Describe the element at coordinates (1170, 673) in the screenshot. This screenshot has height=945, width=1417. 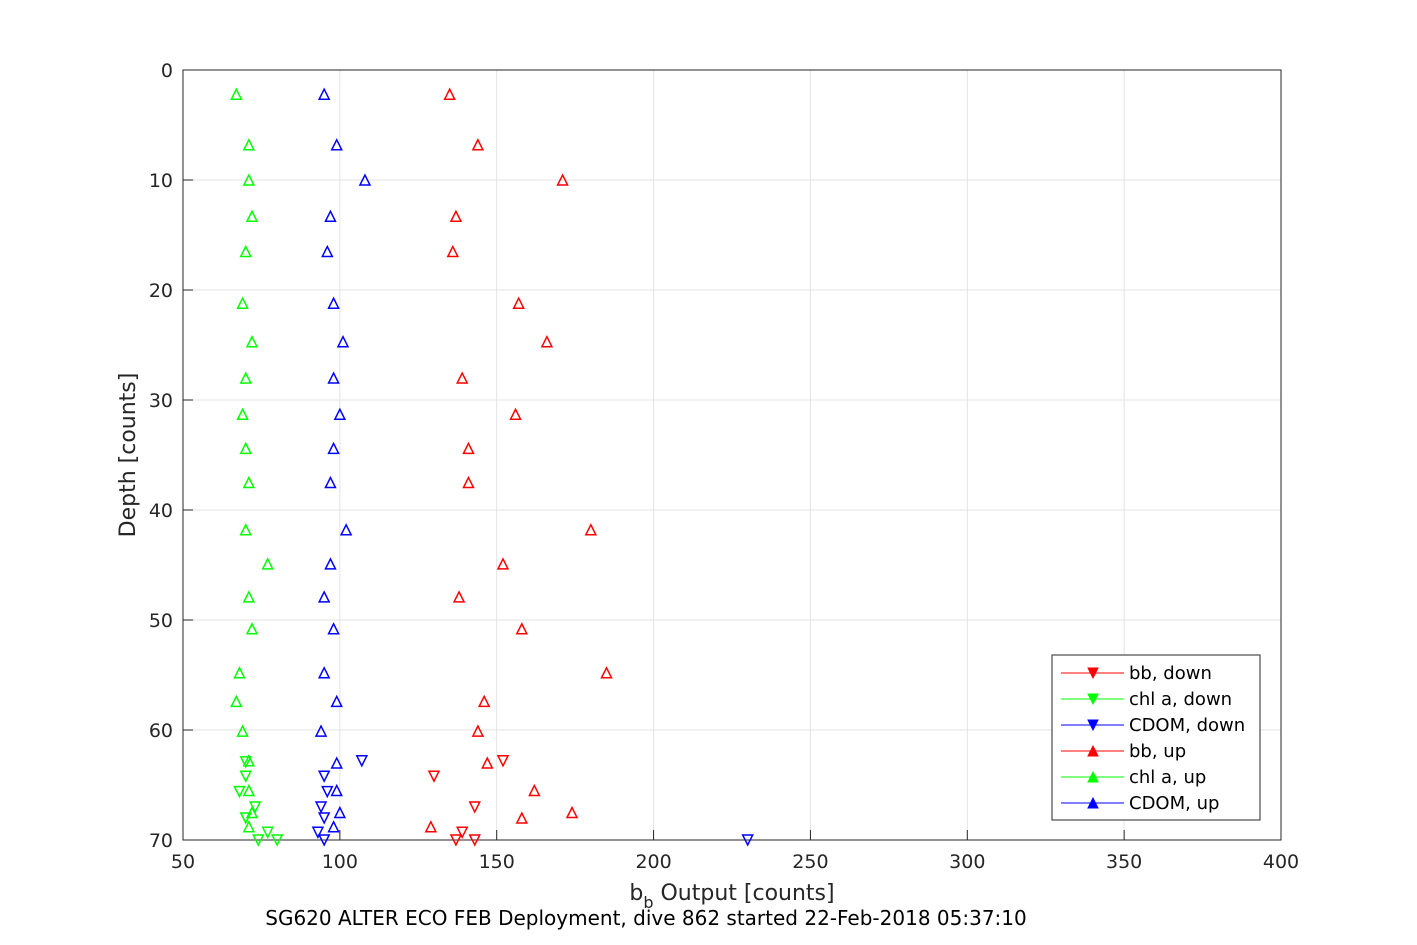
I see `legend-label-bb-down: bb, down` at that location.